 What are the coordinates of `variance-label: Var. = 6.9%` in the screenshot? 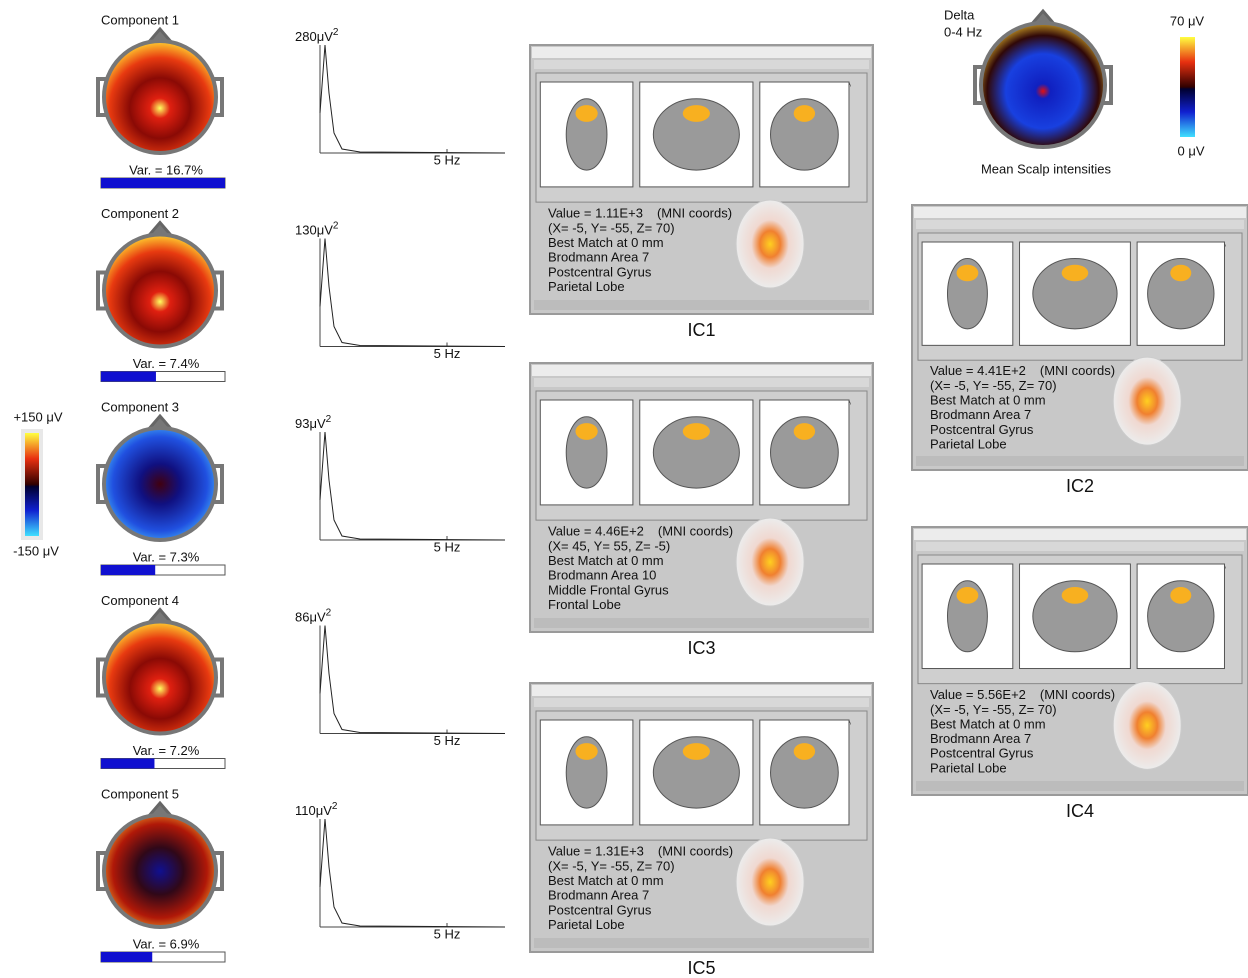 It's located at (166, 943).